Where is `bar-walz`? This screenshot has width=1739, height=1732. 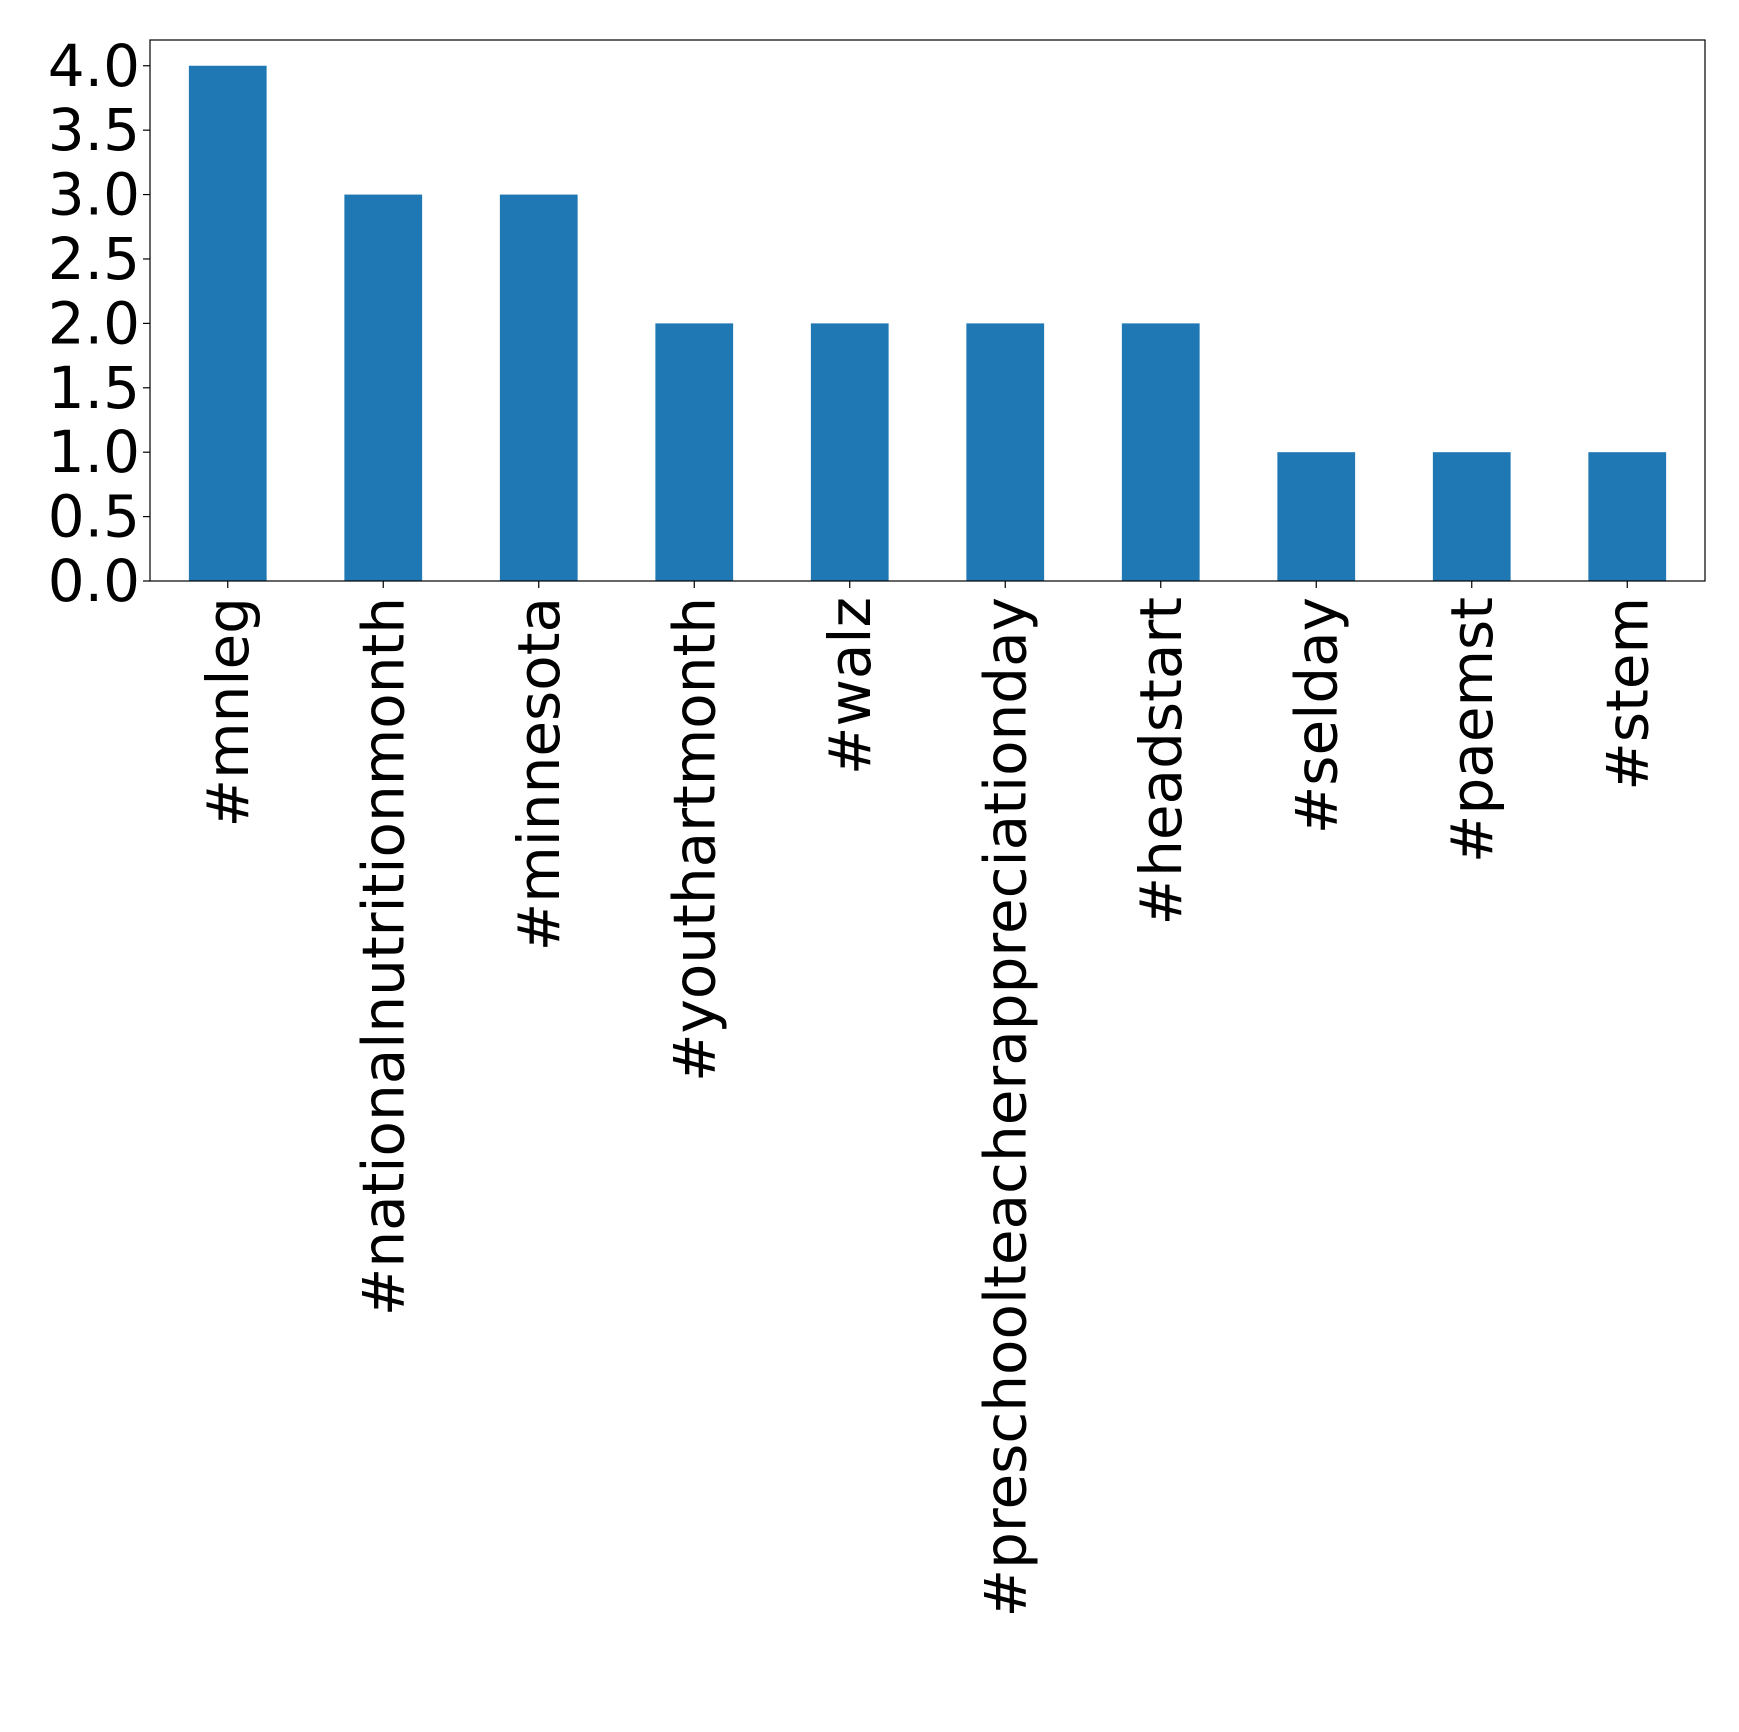
bar-walz is located at coordinates (849, 452).